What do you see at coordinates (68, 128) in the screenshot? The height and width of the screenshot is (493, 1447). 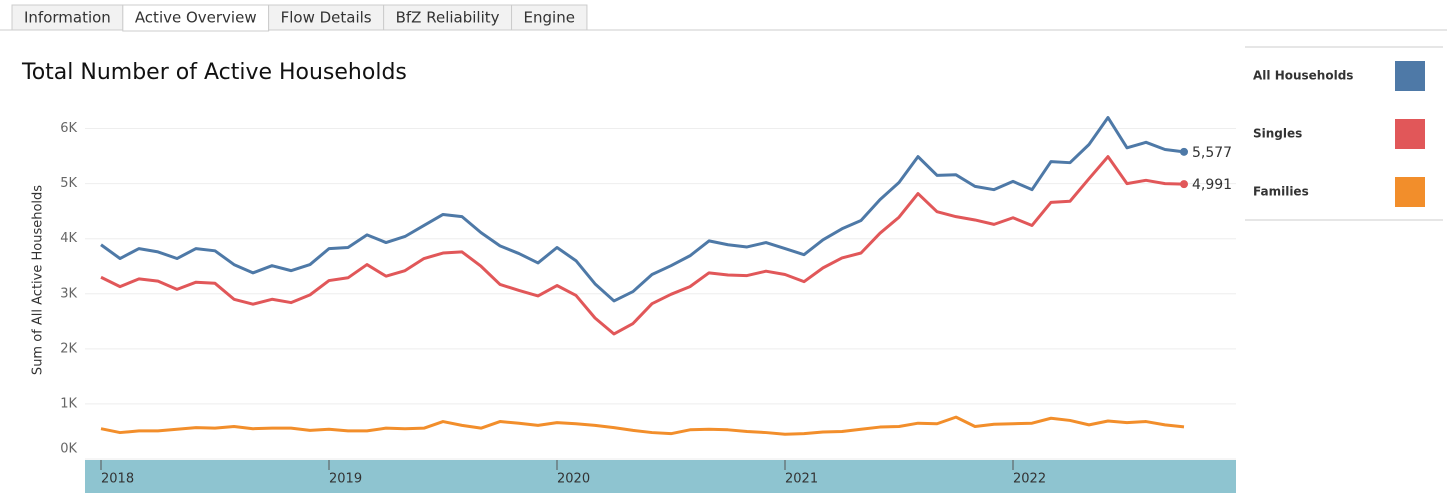 I see `y-tick-label: 6K` at bounding box center [68, 128].